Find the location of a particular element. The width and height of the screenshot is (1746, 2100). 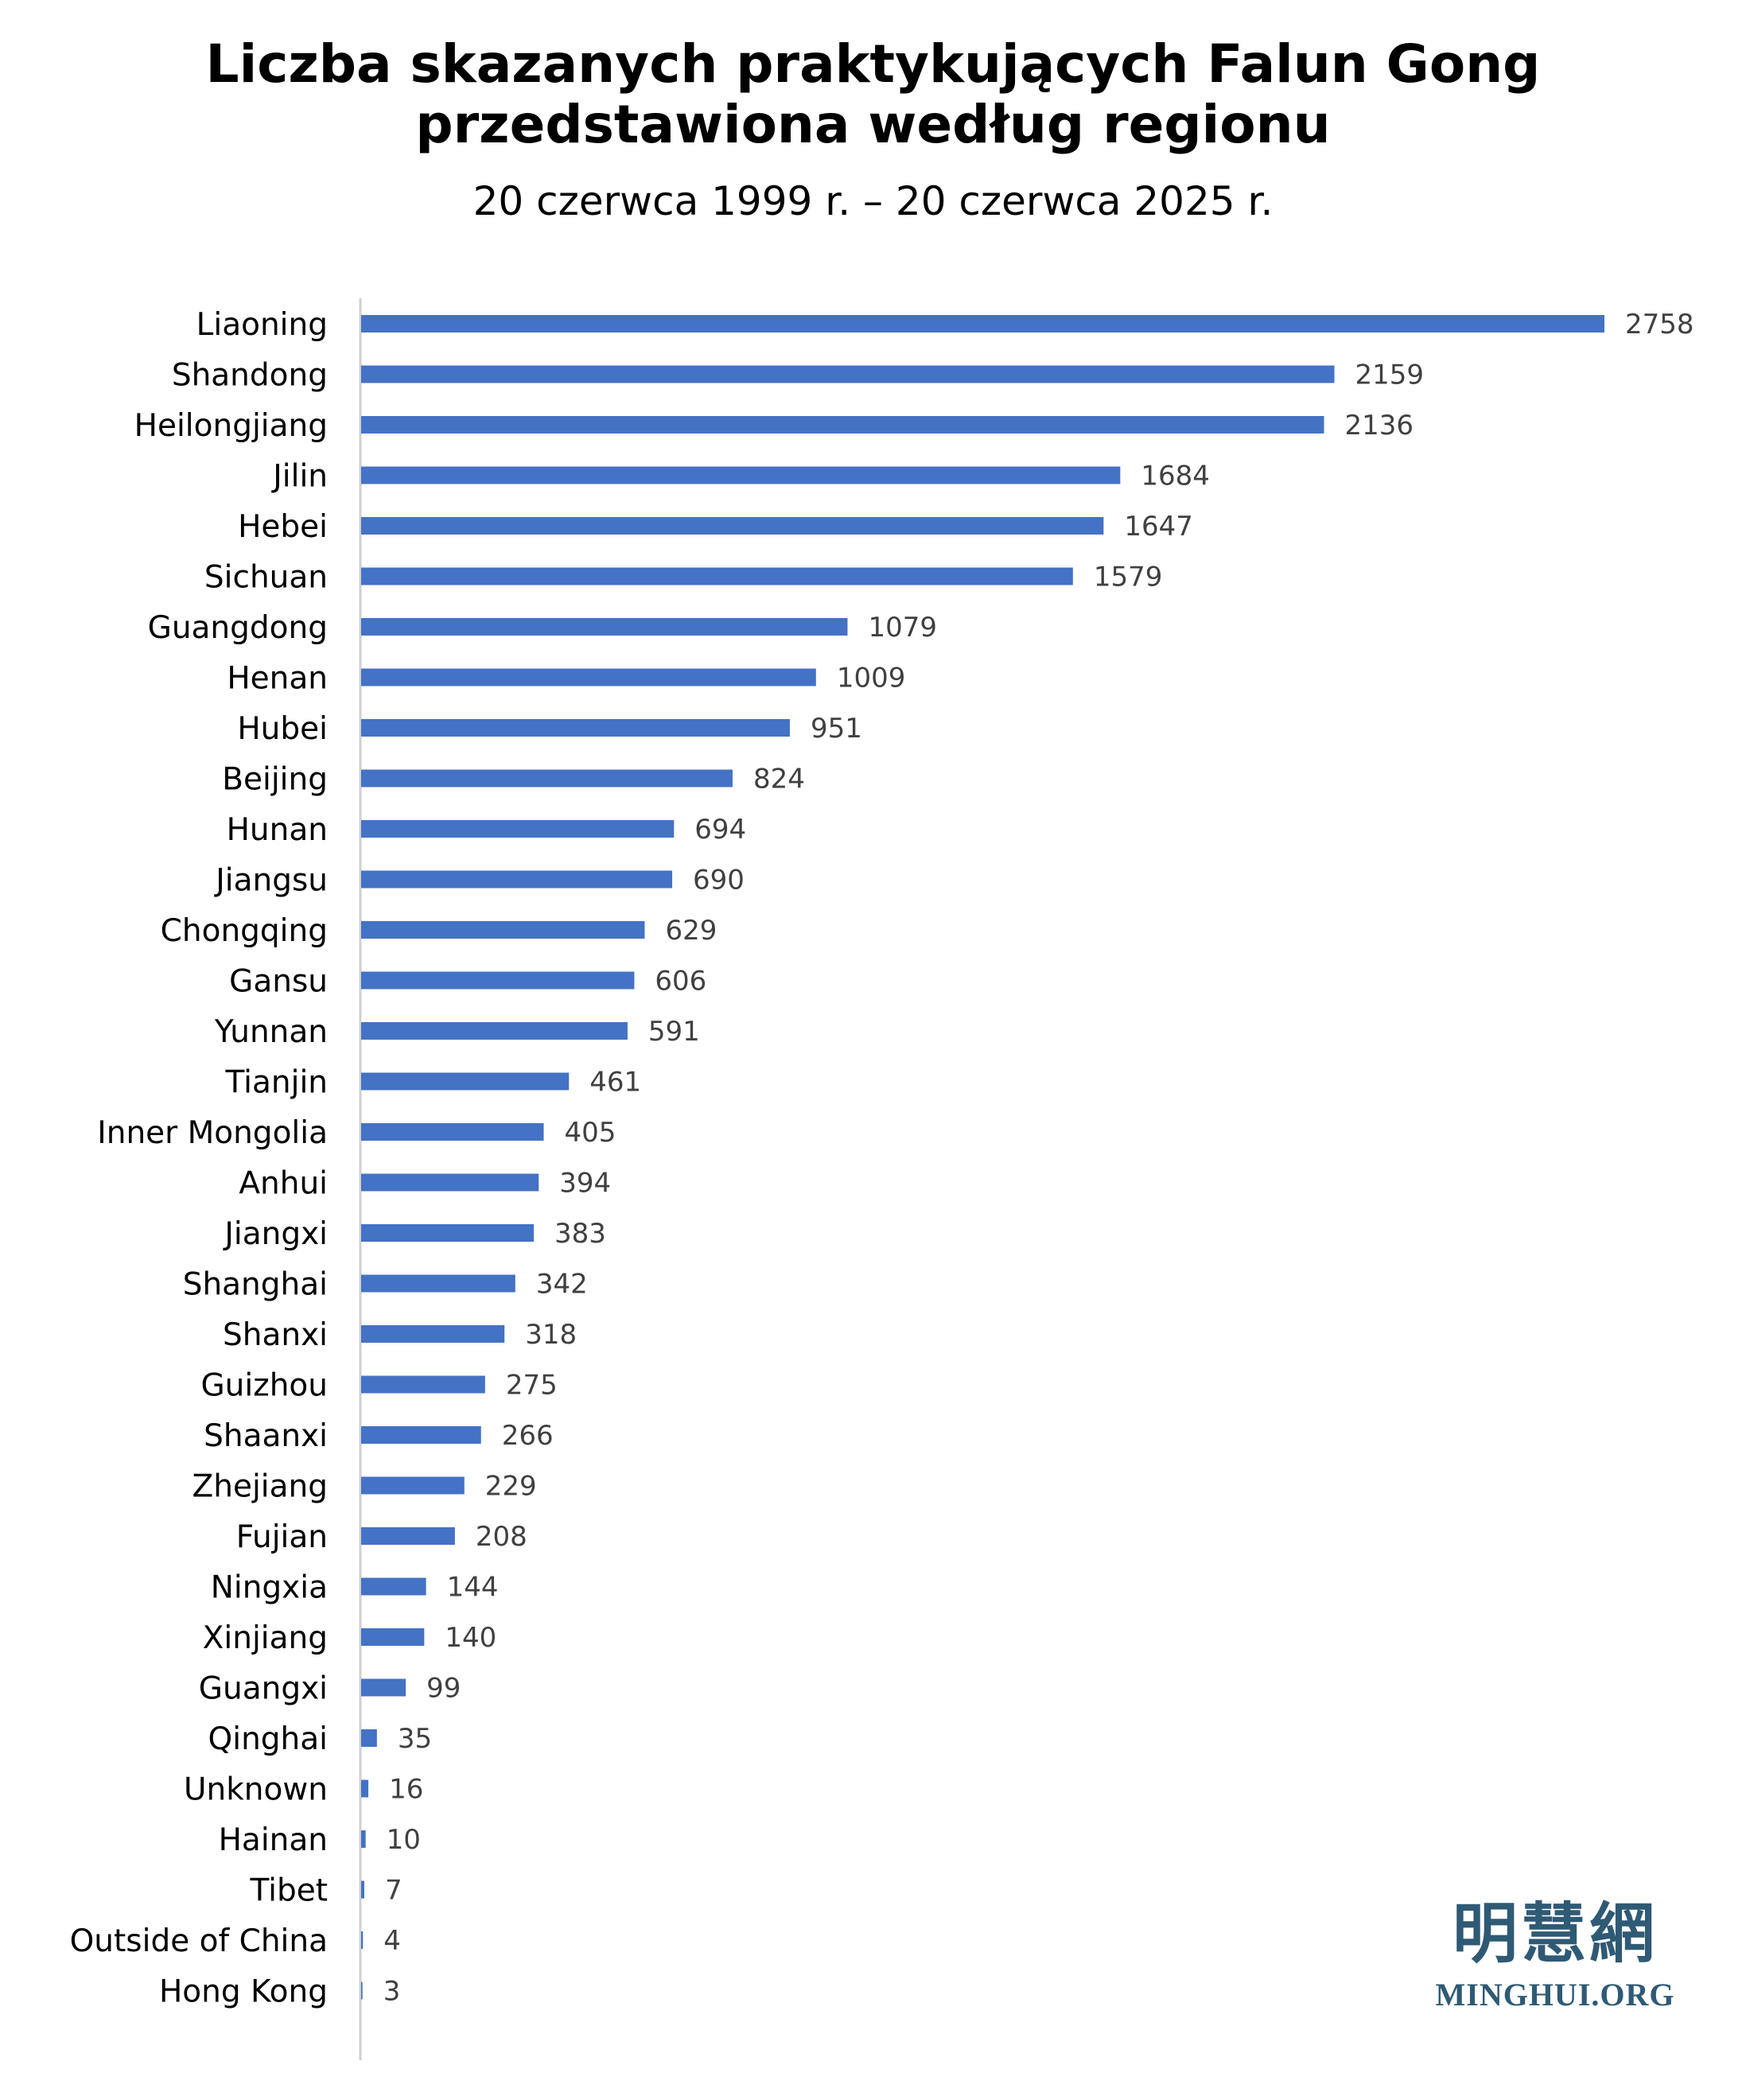

category-label: Hunan is located at coordinates (278, 830).